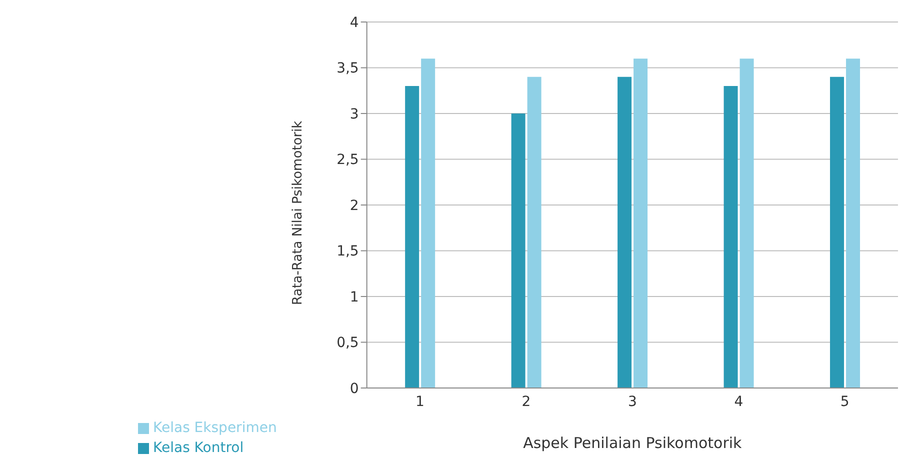 Image resolution: width=914 pixels, height=462 pixels. What do you see at coordinates (354, 206) in the screenshot?
I see `y-tick-label: 2` at bounding box center [354, 206].